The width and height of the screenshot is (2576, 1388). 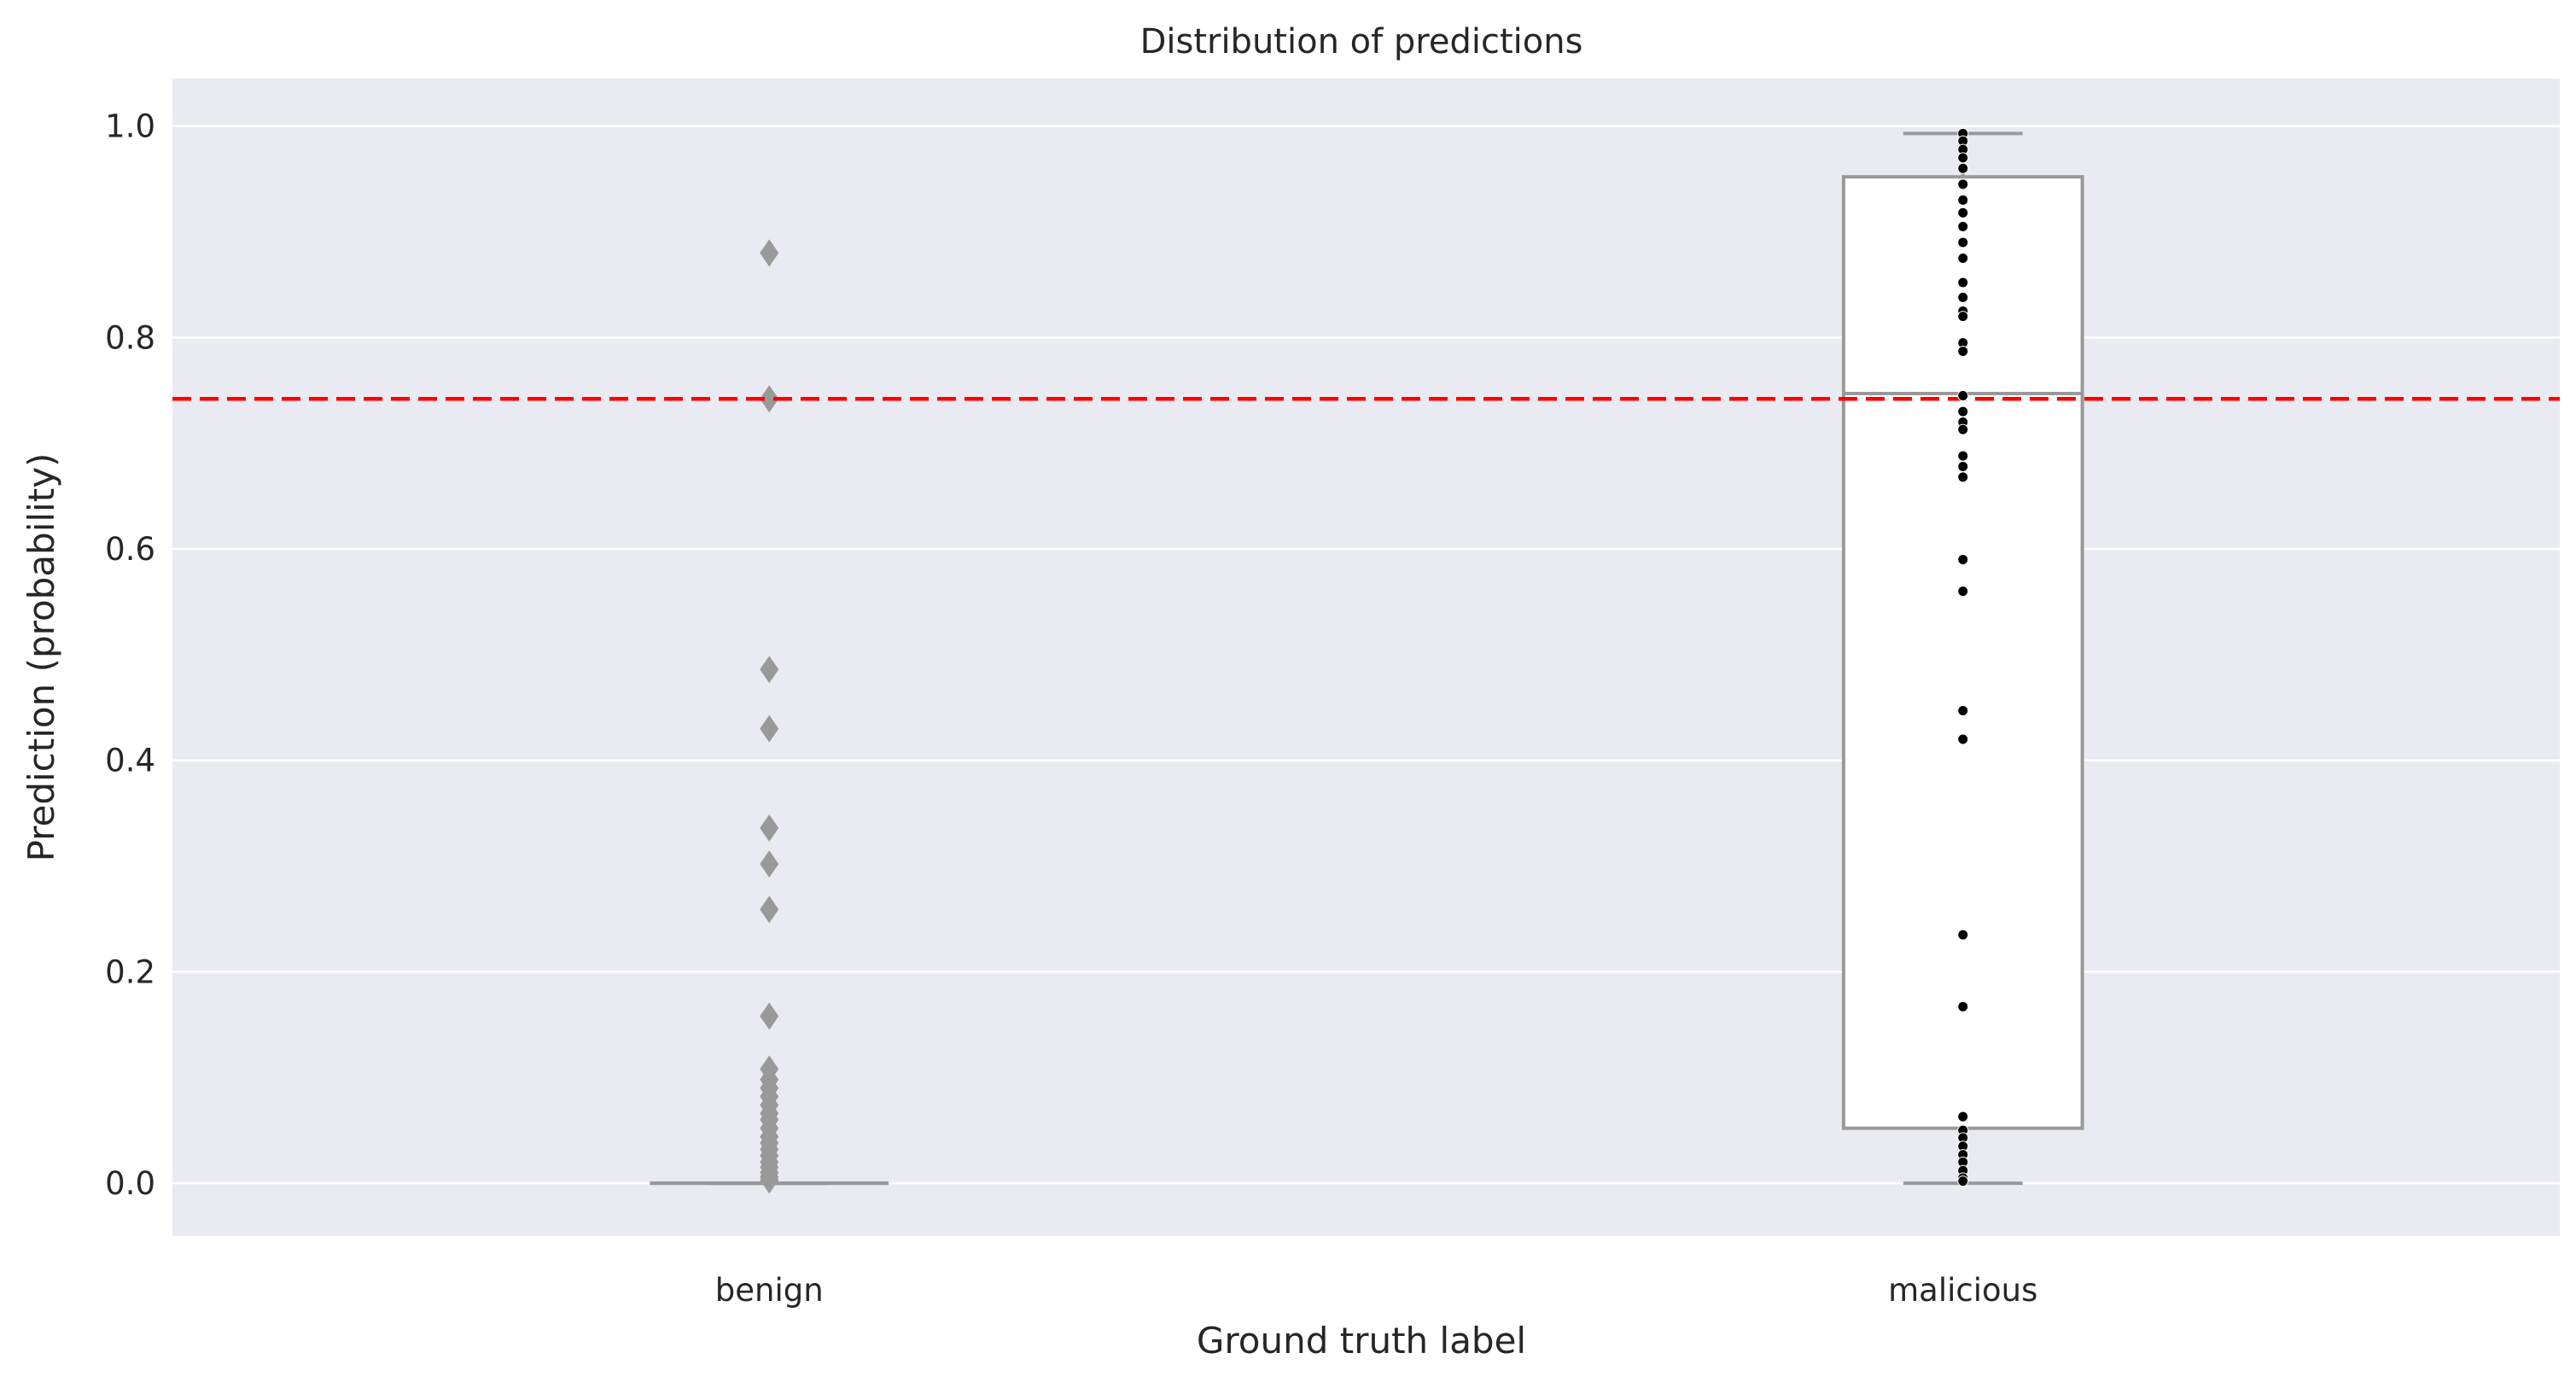 What do you see at coordinates (769, 1290) in the screenshot?
I see `x-tick-label: benign` at bounding box center [769, 1290].